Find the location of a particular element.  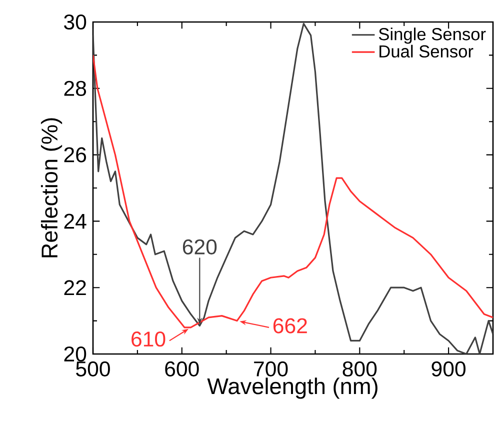

annotation: 620 is located at coordinates (199, 246).